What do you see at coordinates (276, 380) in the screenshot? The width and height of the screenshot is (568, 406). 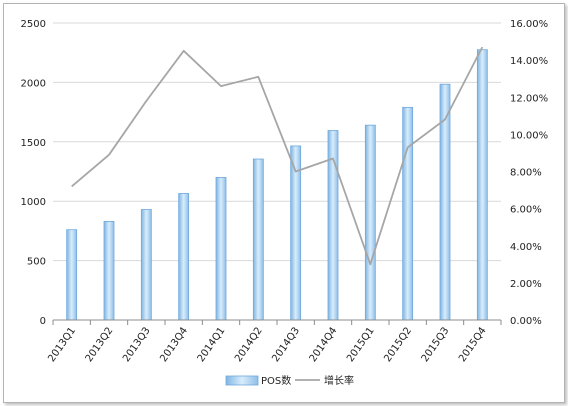 I see `legend-label-bar: POS数` at bounding box center [276, 380].